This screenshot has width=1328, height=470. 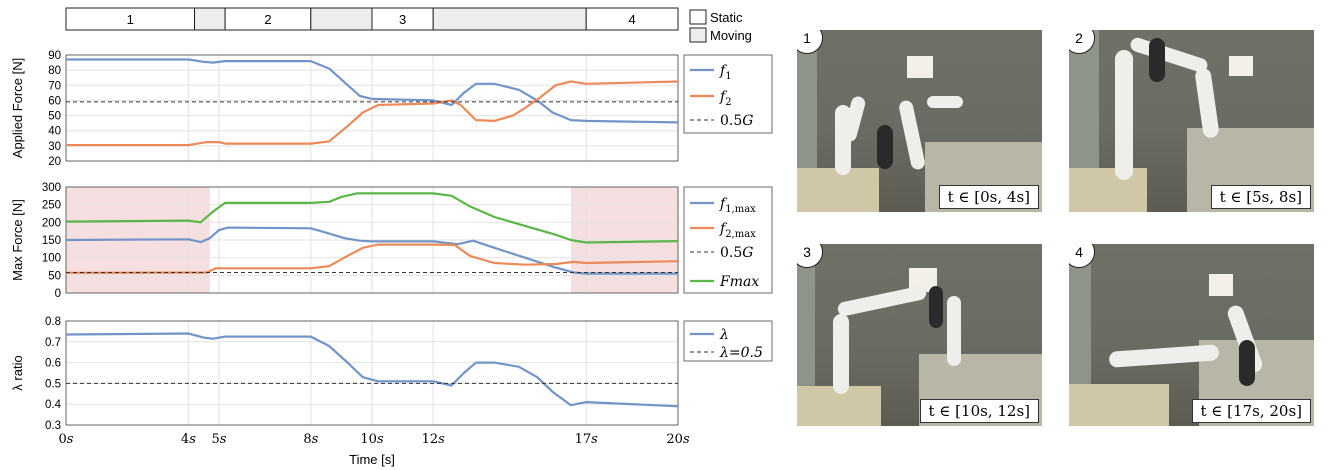 I want to click on x-tick-label: 17s, so click(x=587, y=439).